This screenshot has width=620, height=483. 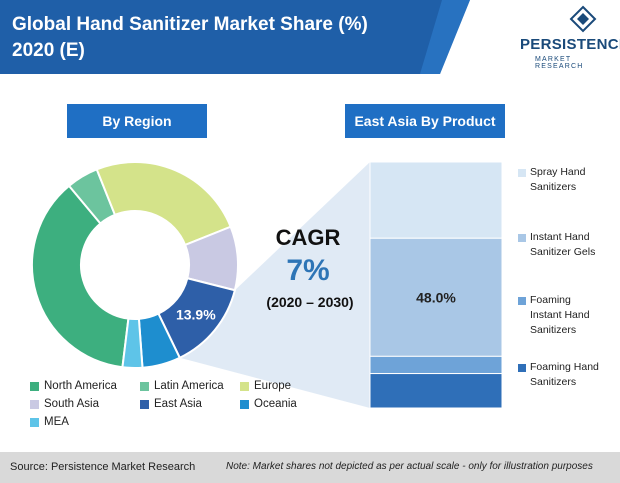 What do you see at coordinates (71, 404) in the screenshot?
I see `legend-label: South Asia` at bounding box center [71, 404].